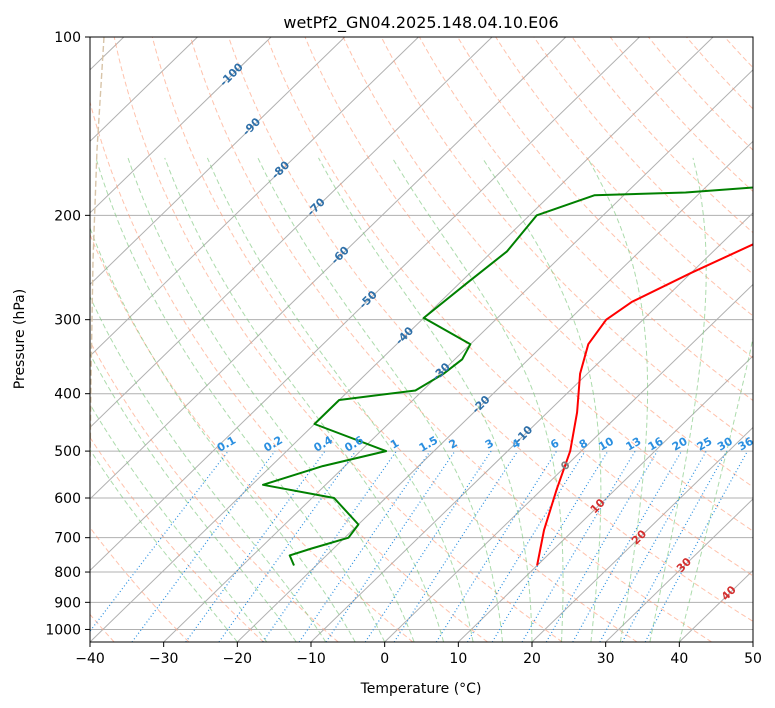  What do you see at coordinates (231, 74) in the screenshot?
I see `isotherm-label: -100` at bounding box center [231, 74].